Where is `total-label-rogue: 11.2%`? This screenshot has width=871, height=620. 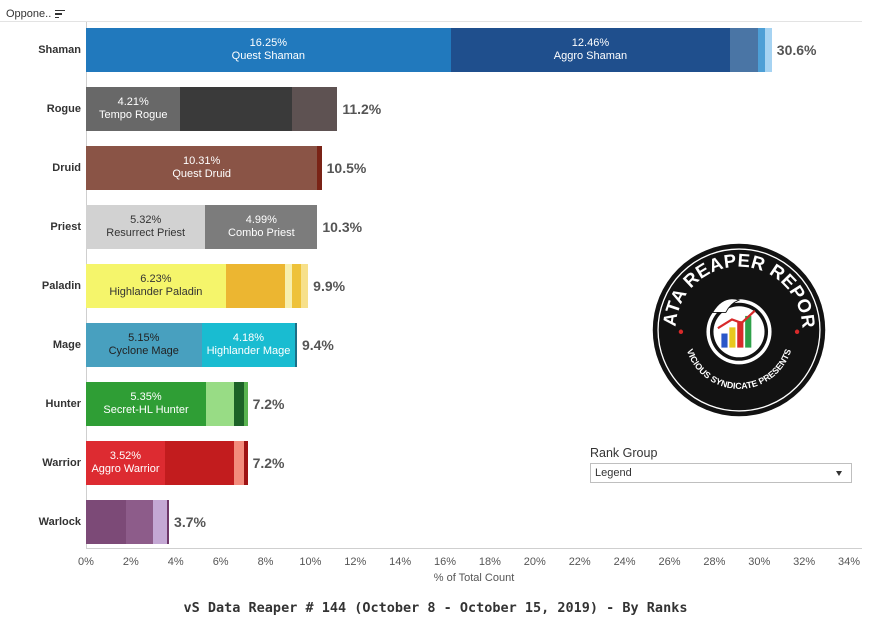 total-label-rogue: 11.2% is located at coordinates (362, 109).